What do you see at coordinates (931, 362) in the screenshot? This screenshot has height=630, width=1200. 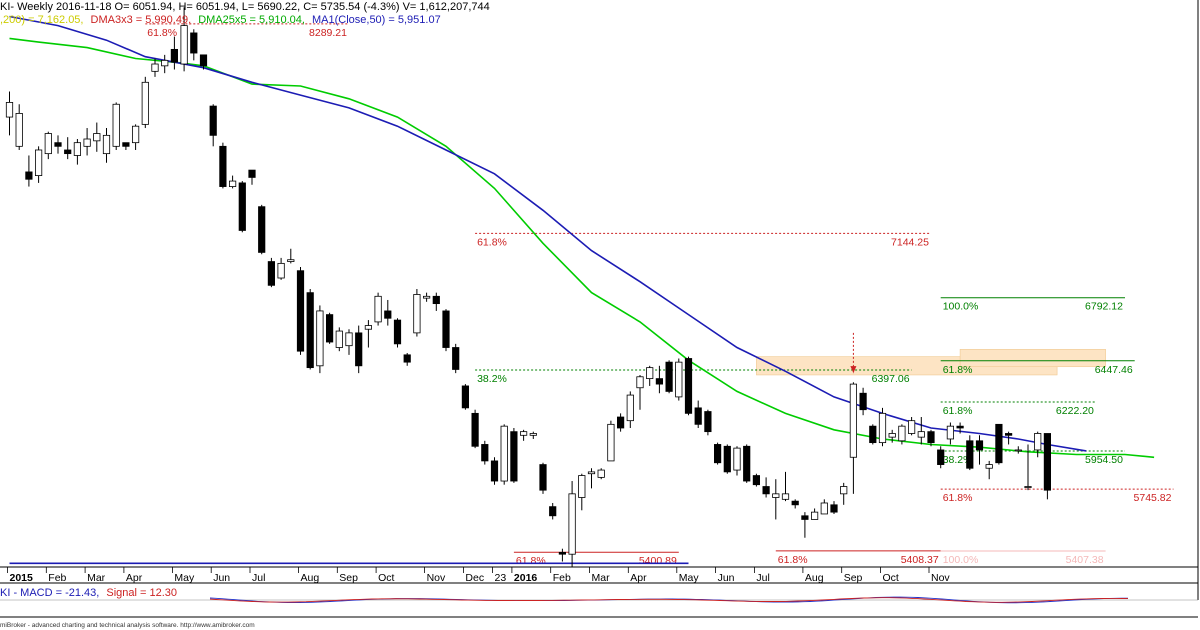 I see `resistance-zones` at bounding box center [931, 362].